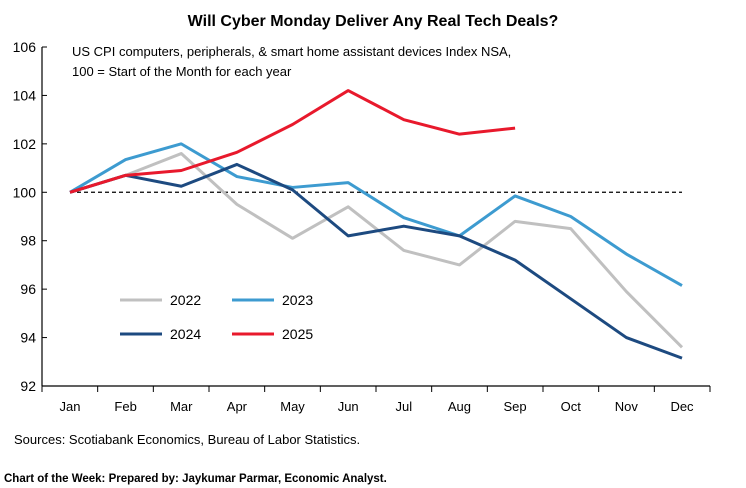 This screenshot has height=488, width=746. Describe the element at coordinates (404, 406) in the screenshot. I see `x-tick-label: Jul` at that location.